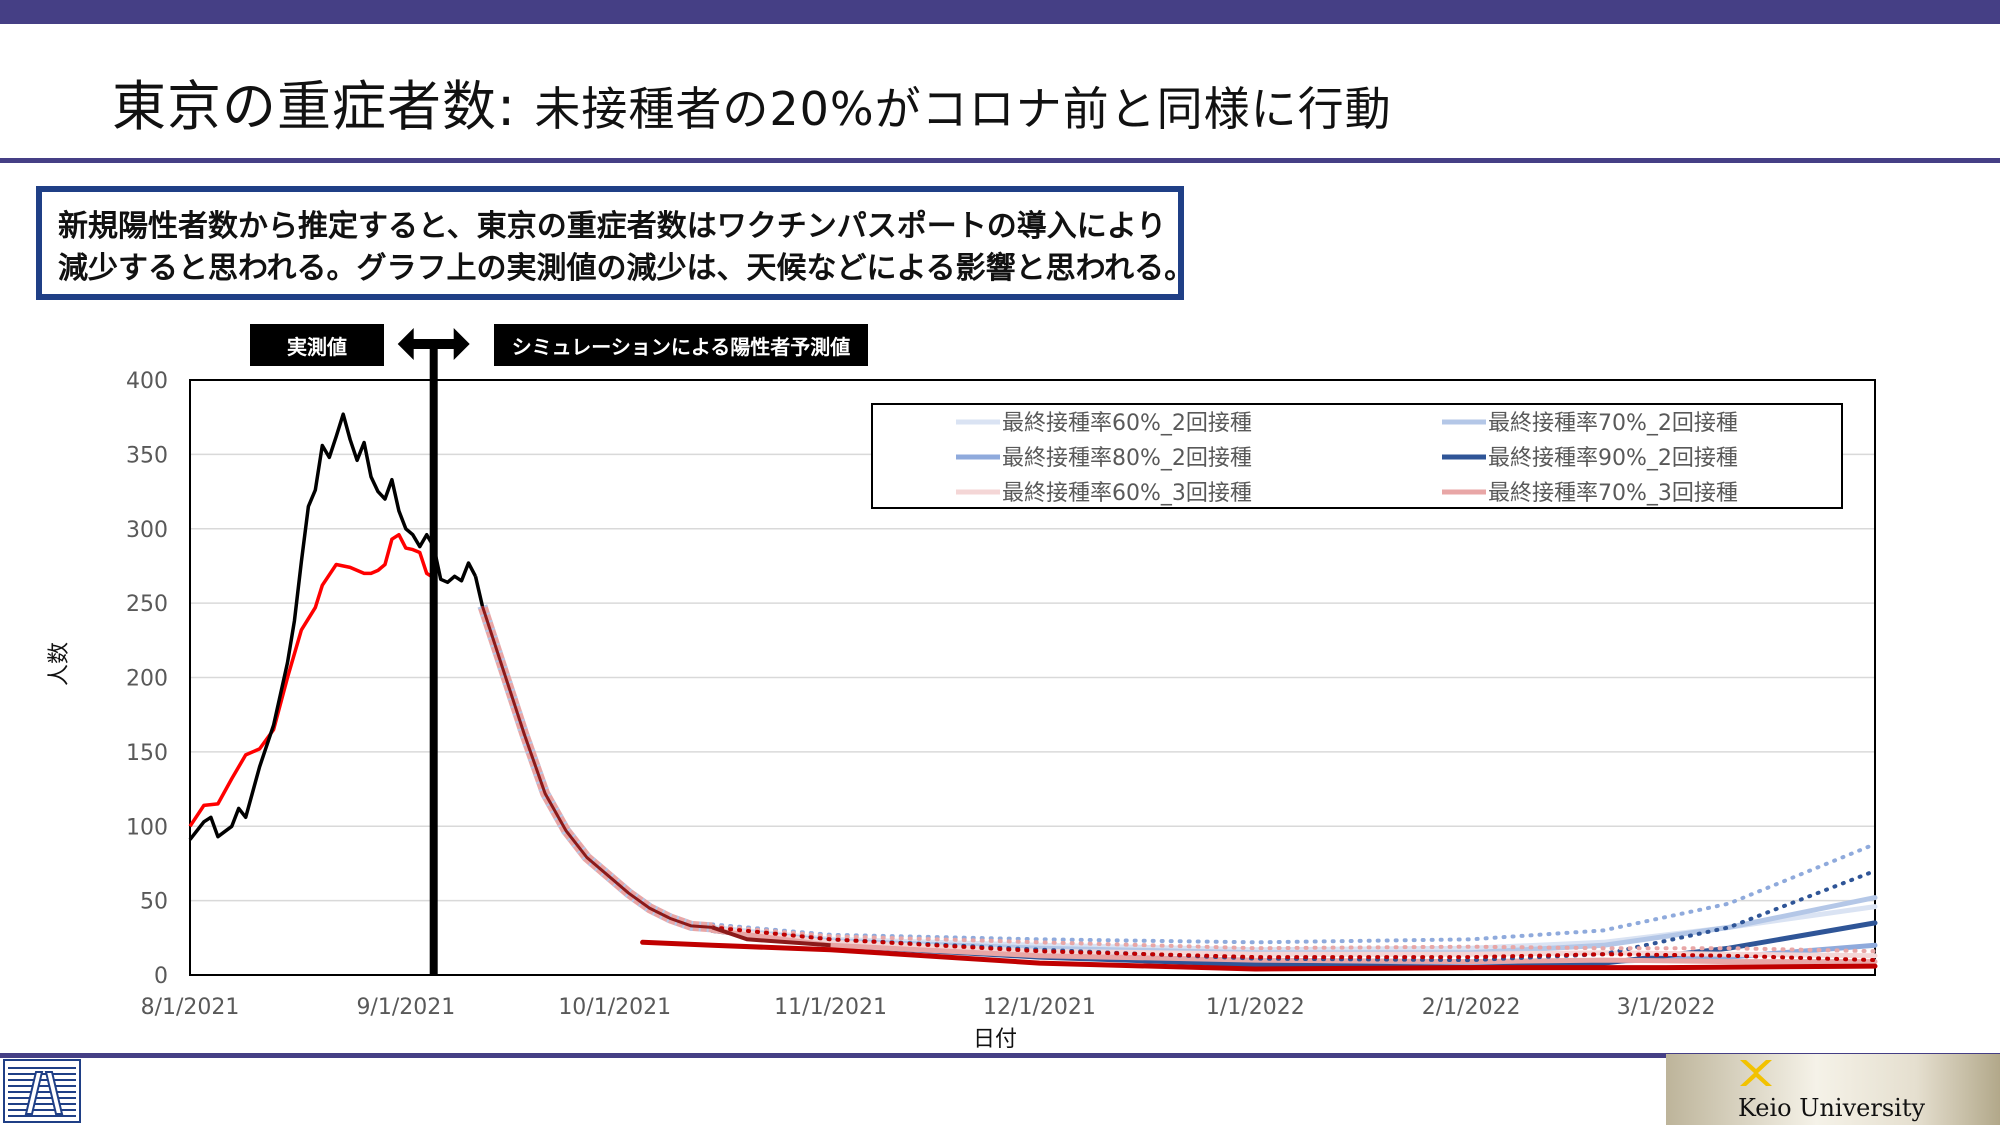 The height and width of the screenshot is (1125, 2000). I want to click on keio-pen-icon, so click(1756, 1073).